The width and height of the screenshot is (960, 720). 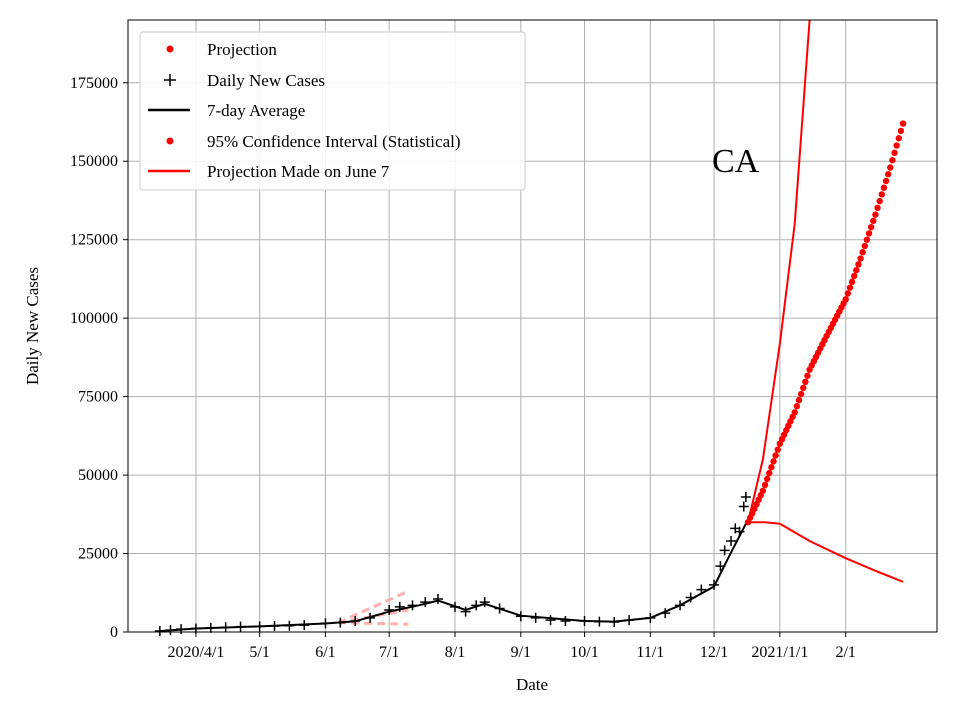 What do you see at coordinates (532, 684) in the screenshot?
I see `x-axis-label: Date` at bounding box center [532, 684].